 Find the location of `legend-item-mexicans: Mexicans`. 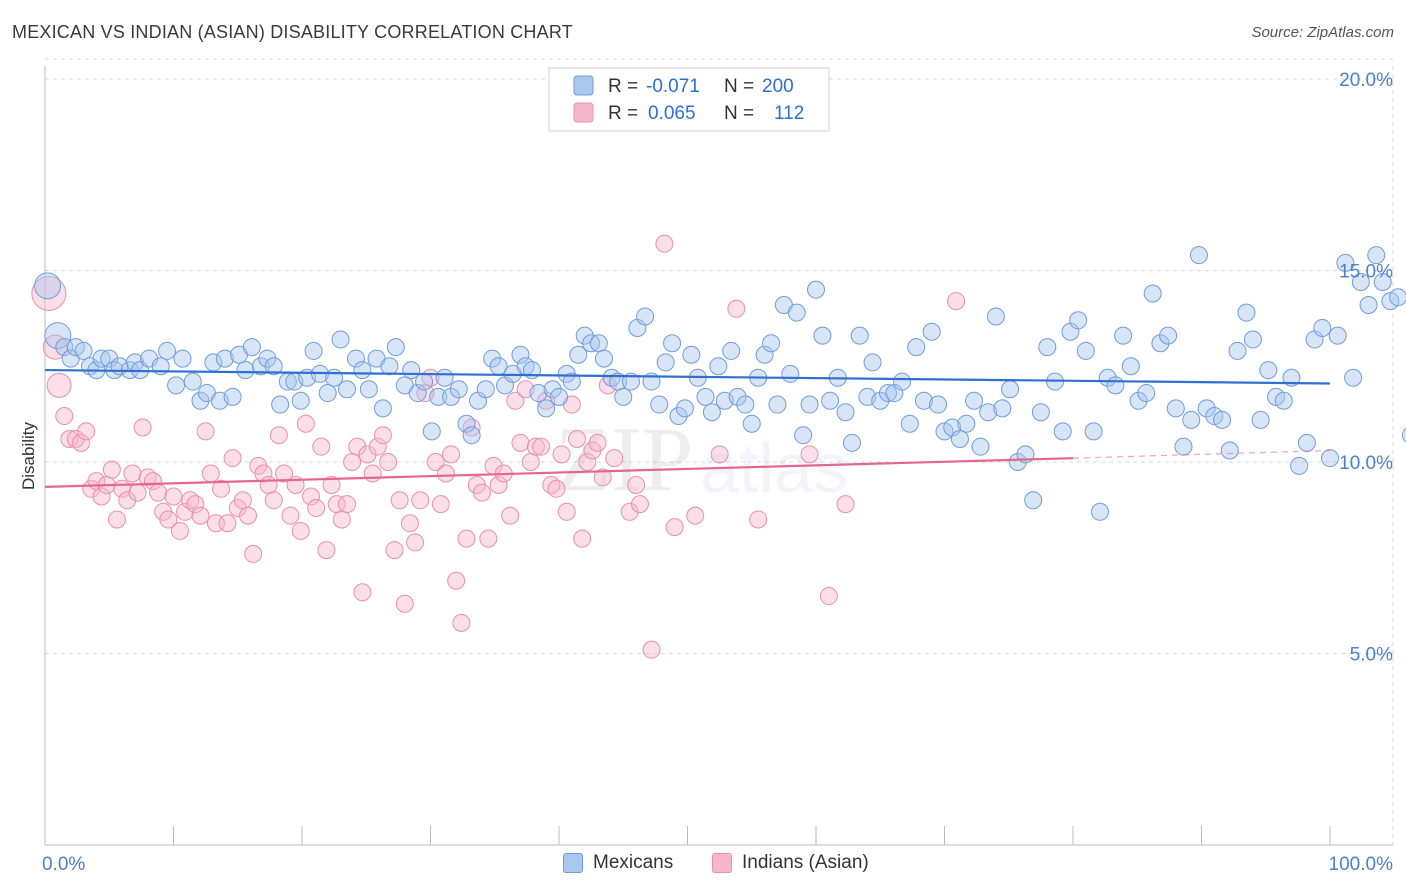

legend-item-mexicans: Mexicans is located at coordinates (618, 863).